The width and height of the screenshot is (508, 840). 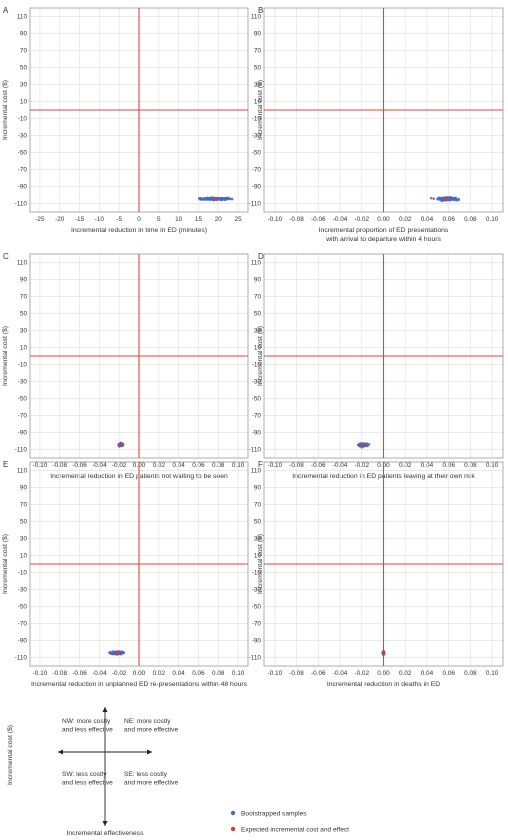 What do you see at coordinates (87, 730) in the screenshot?
I see `key-nw-text: and less effective` at bounding box center [87, 730].